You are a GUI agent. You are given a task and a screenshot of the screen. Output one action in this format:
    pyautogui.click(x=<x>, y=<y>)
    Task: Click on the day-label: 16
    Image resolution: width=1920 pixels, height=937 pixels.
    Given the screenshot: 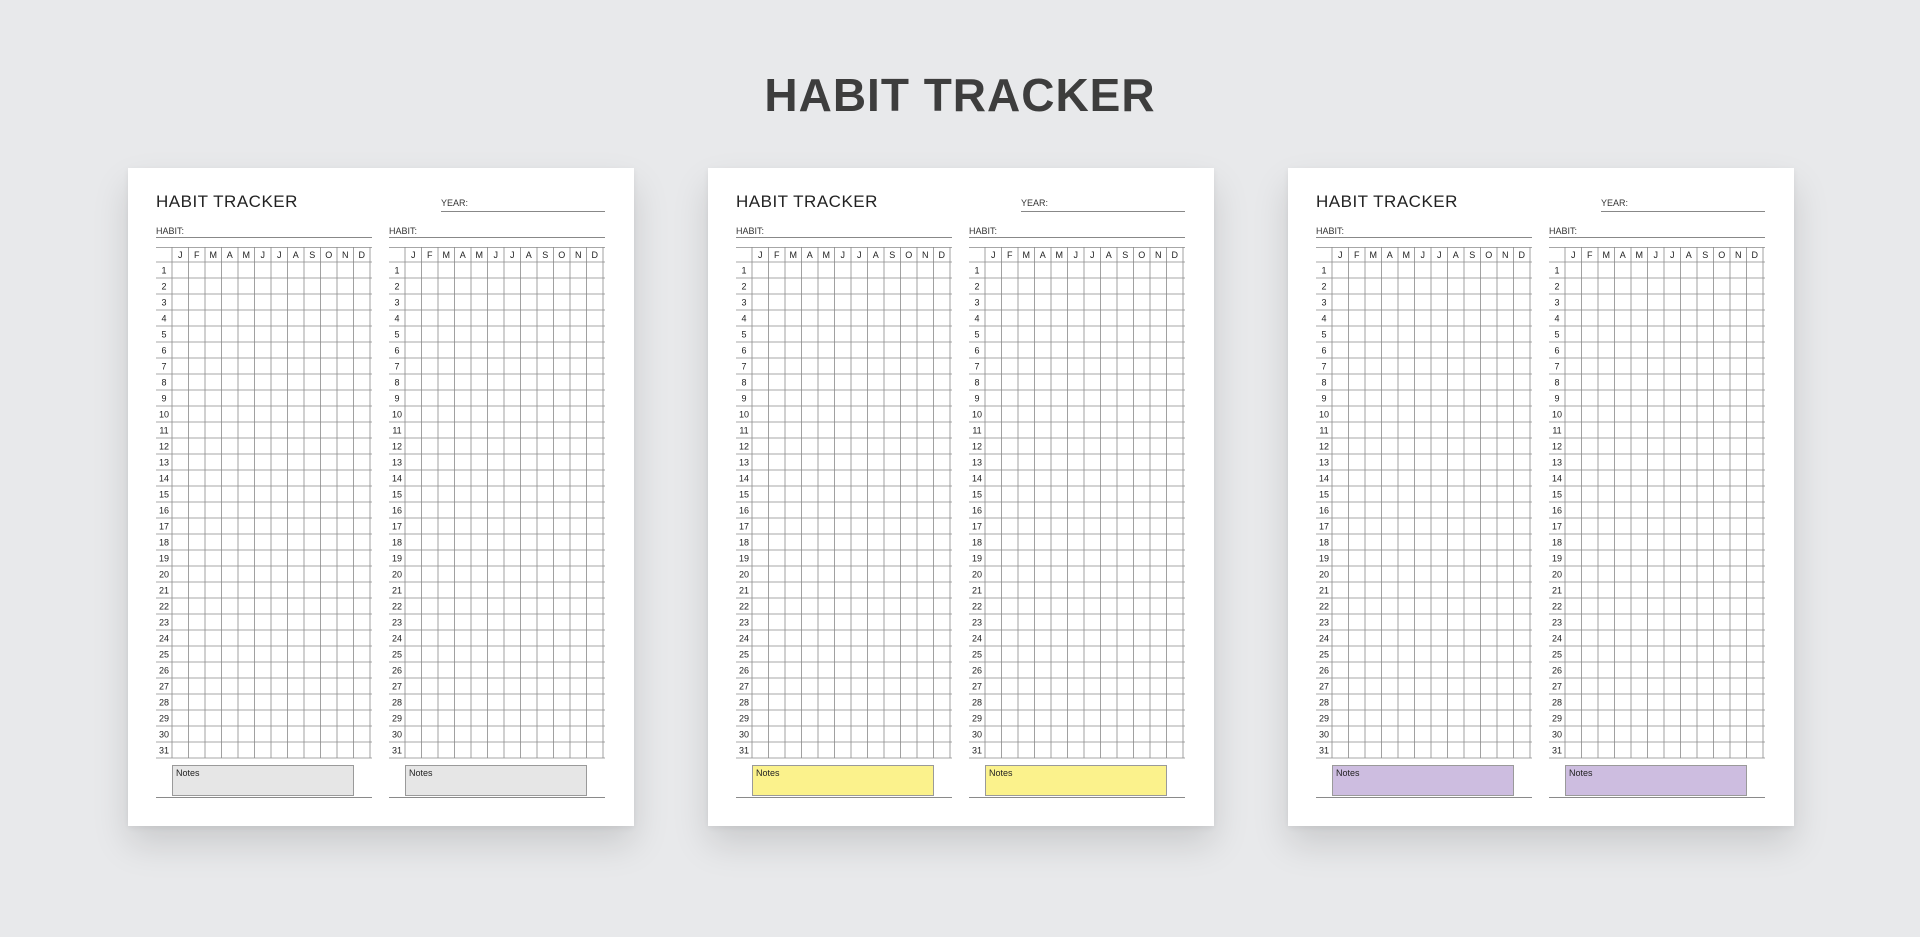 What is the action you would take?
    pyautogui.click(x=397, y=511)
    